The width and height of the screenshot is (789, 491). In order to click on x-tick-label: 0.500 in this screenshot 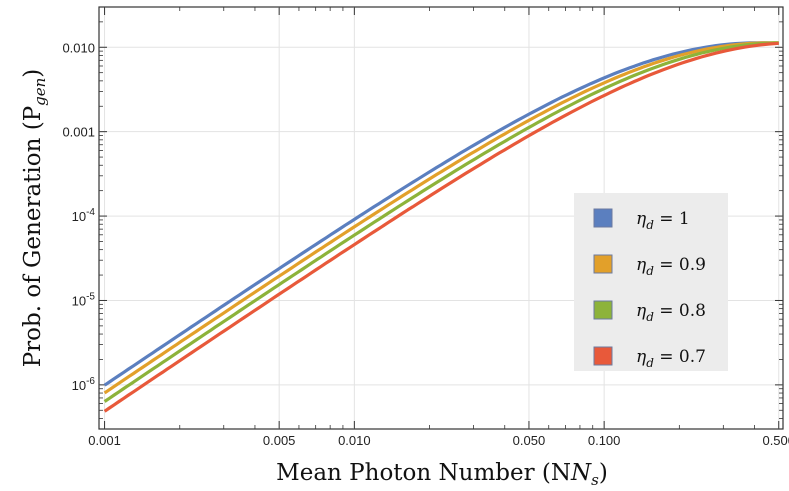, I will do `click(775, 440)`.